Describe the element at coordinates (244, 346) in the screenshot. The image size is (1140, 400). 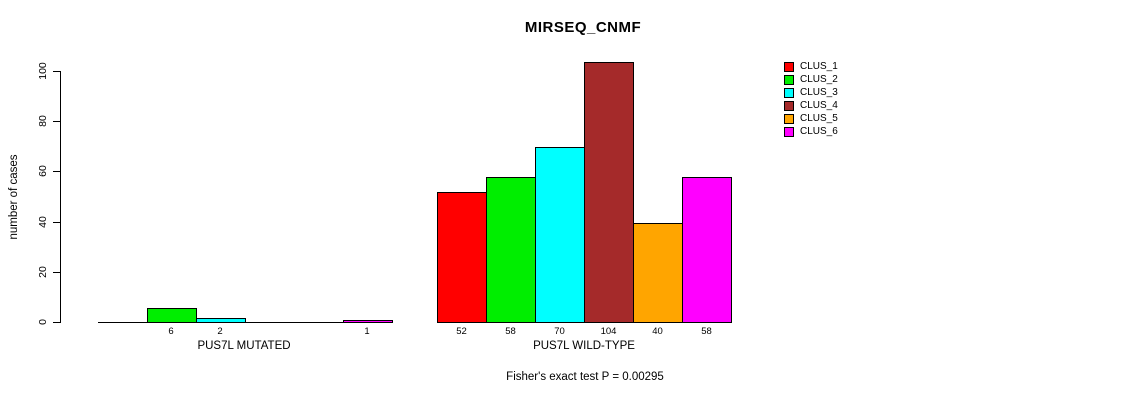
I see `group-label-mutated: PUS7L MUTATED` at that location.